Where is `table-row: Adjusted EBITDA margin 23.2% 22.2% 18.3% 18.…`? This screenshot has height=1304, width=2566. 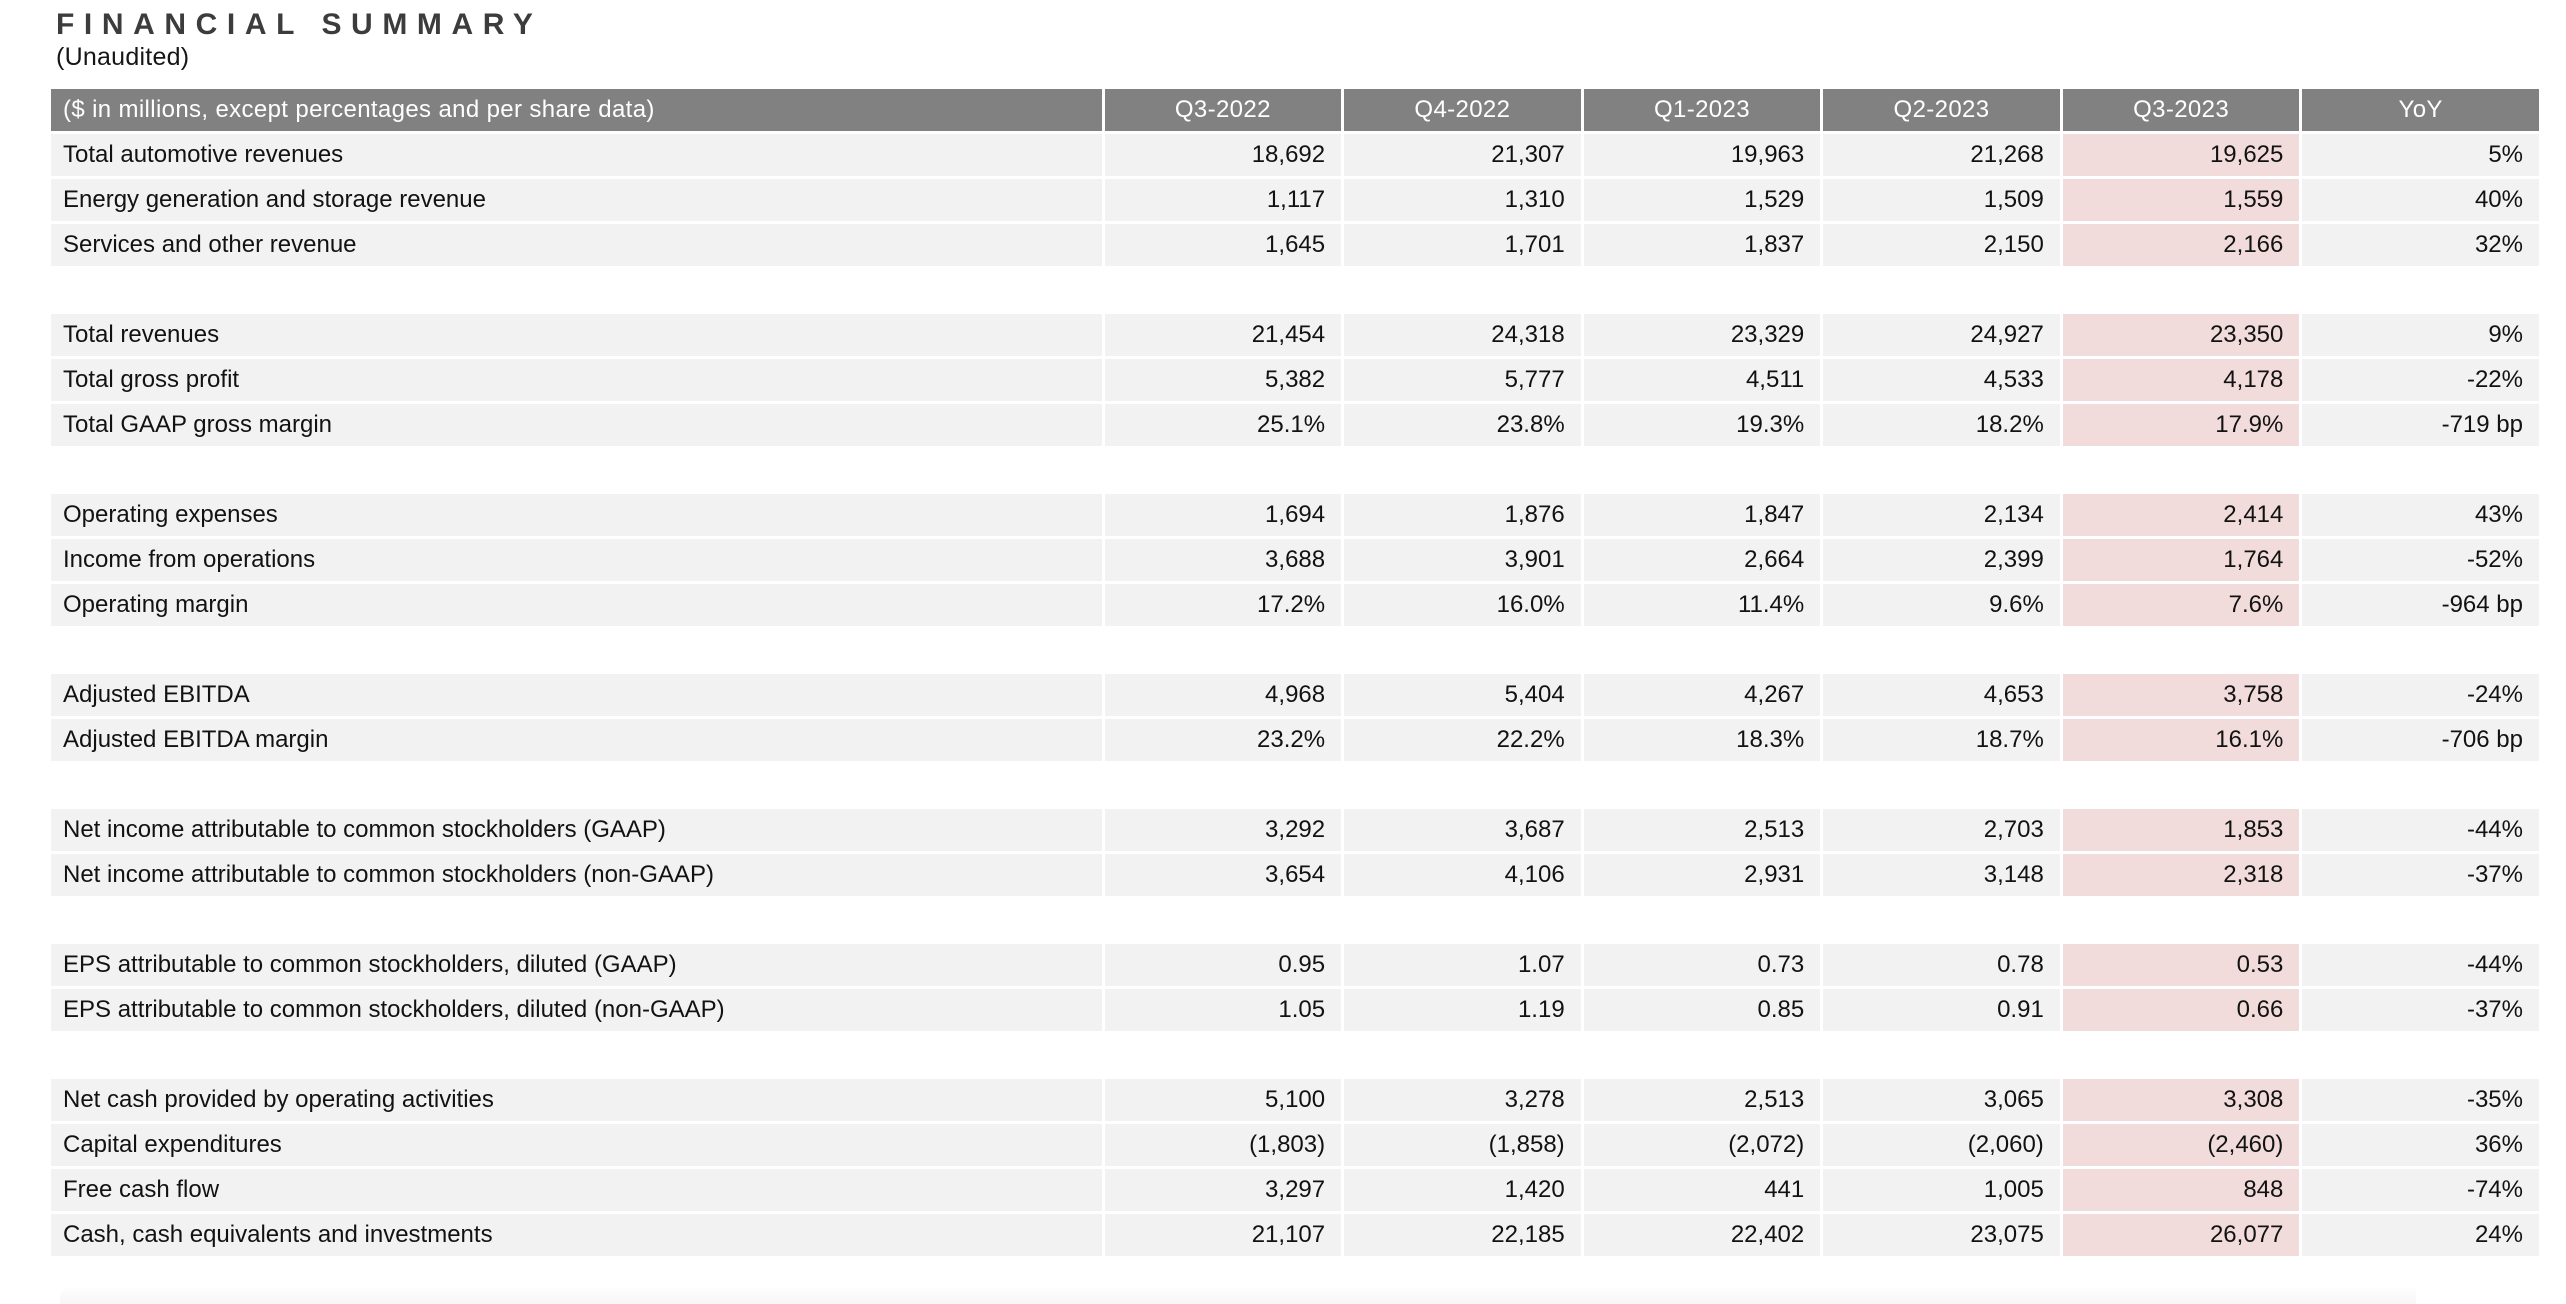 table-row: Adjusted EBITDA margin 23.2% 22.2% 18.3% 18.… is located at coordinates (1295, 740).